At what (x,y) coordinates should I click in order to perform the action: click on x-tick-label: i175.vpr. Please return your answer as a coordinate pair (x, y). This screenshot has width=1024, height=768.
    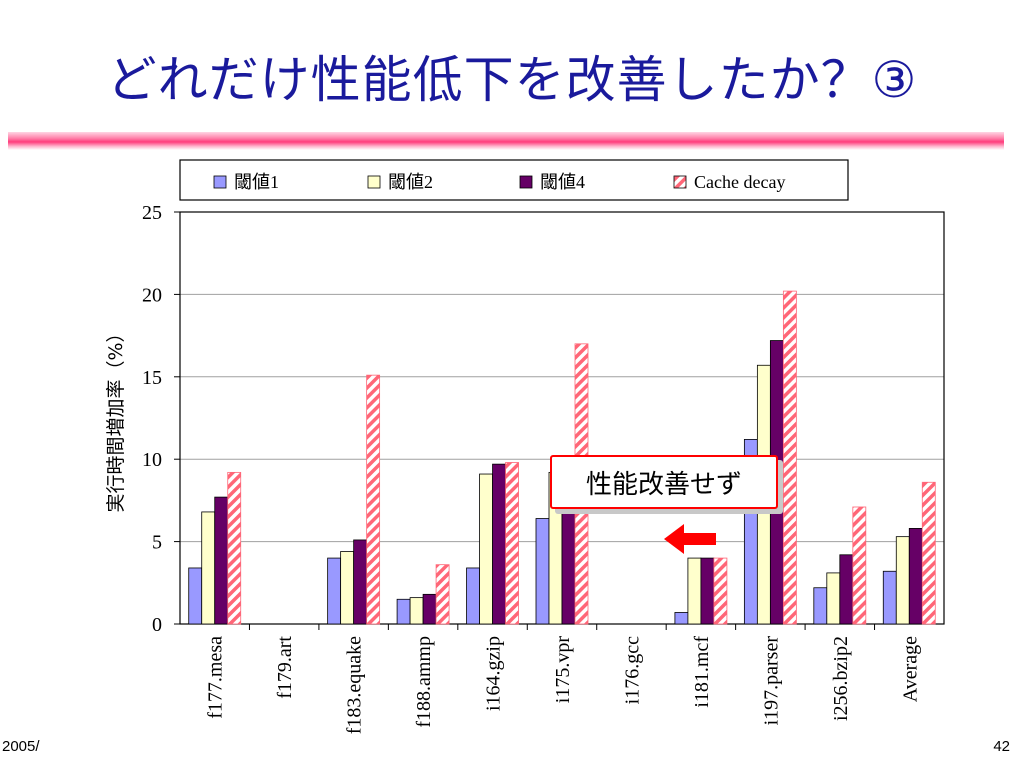
    Looking at the image, I should click on (563, 670).